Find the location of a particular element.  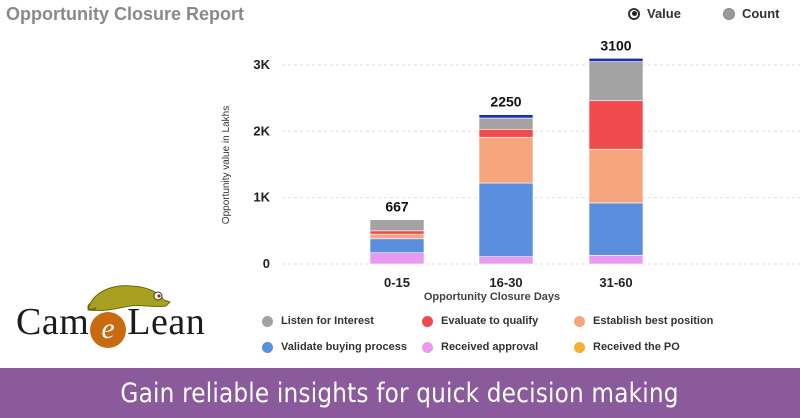

count-toggle-label: Count is located at coordinates (760, 13).